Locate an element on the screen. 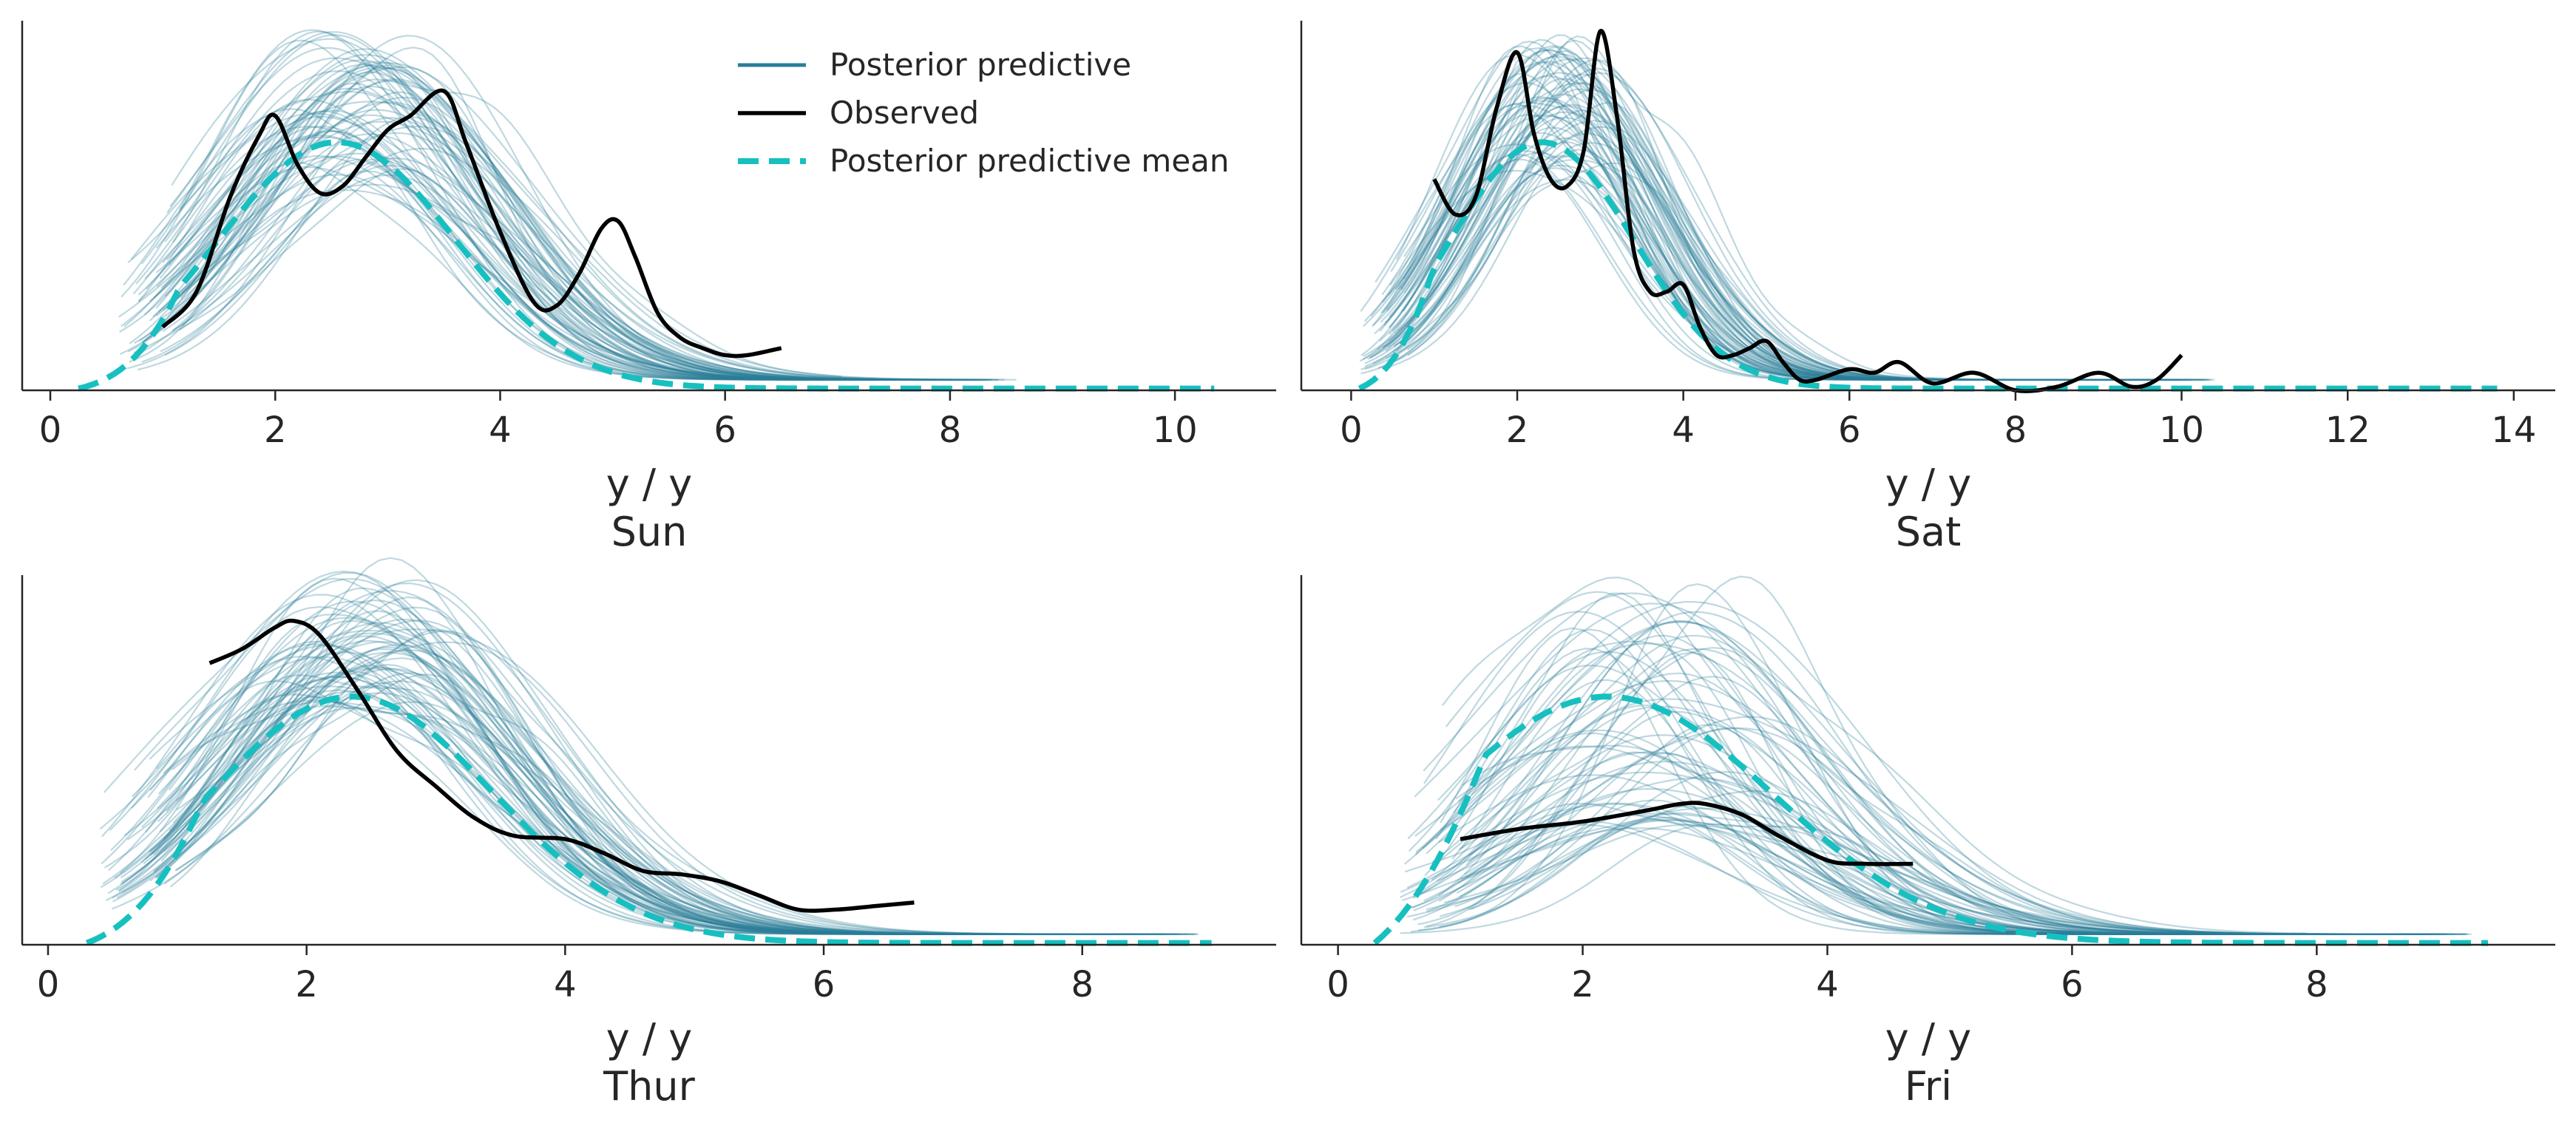 The width and height of the screenshot is (2576, 1134). posterior-predictive-draws-sat is located at coordinates (1787, 208).